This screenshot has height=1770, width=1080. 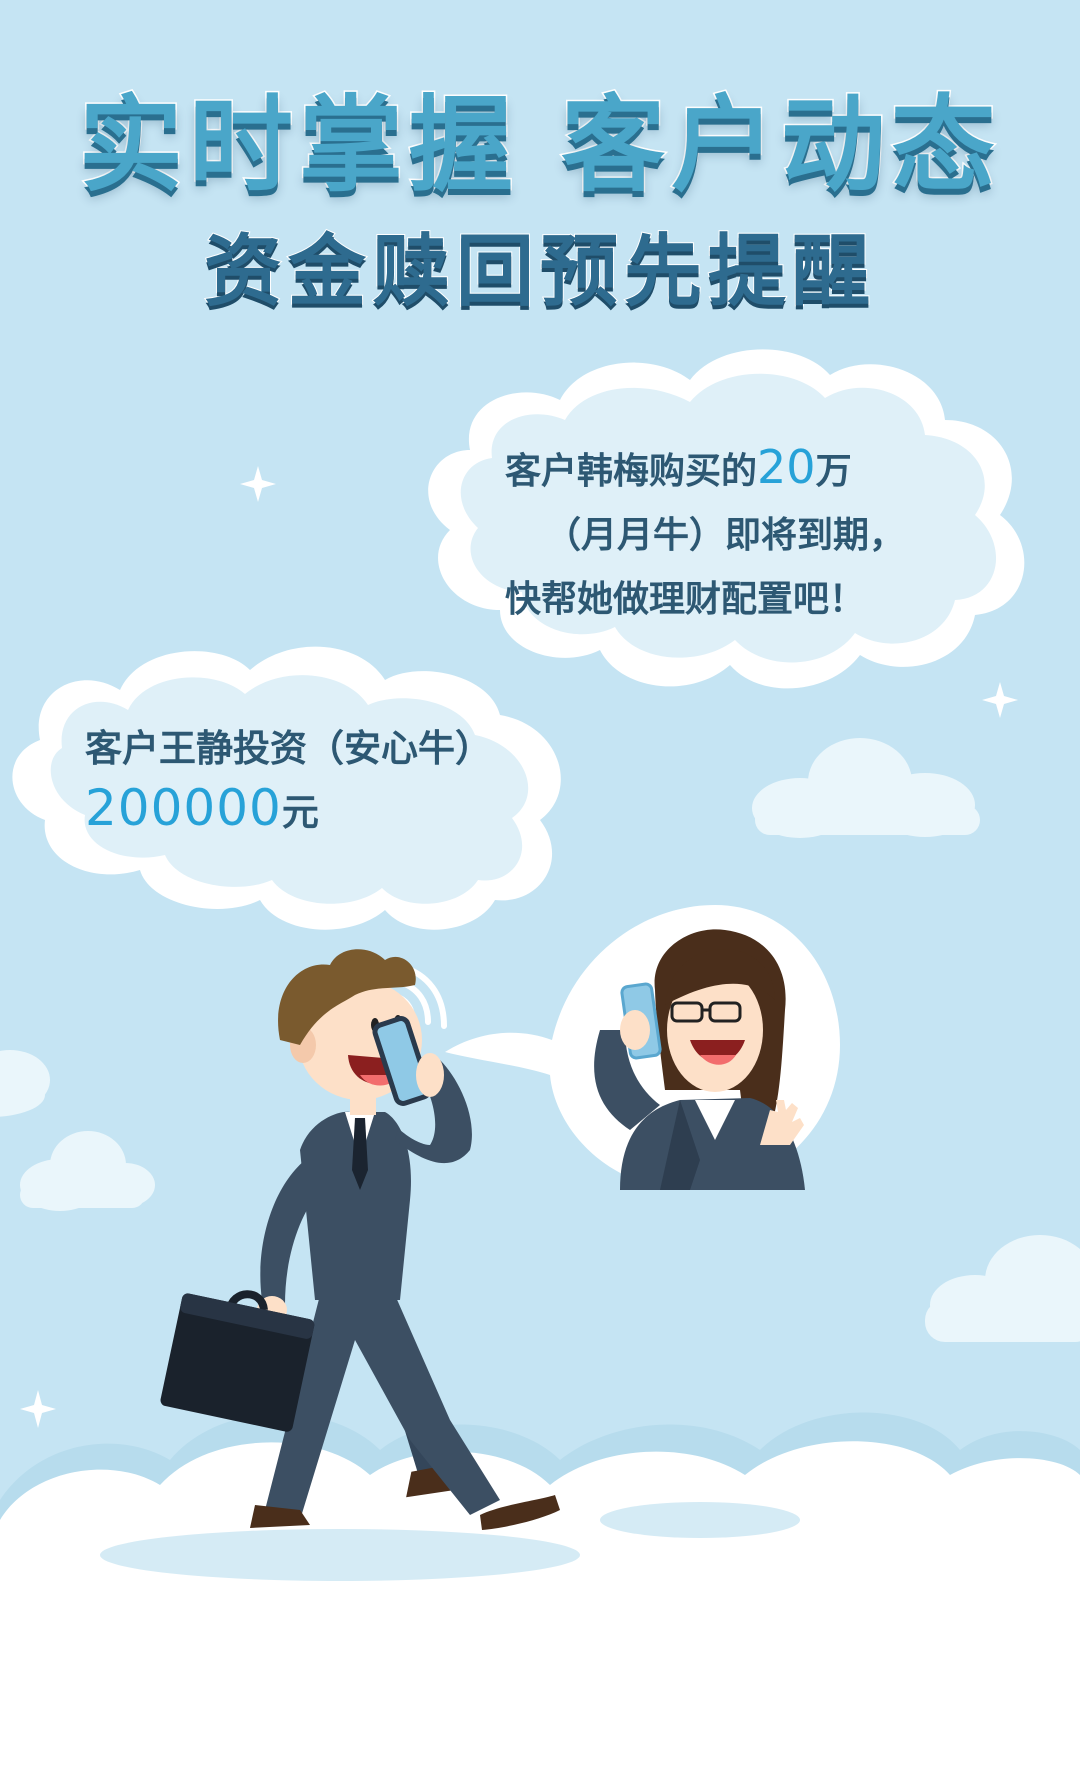 I want to click on maturity-reminder-text: 客户韩梅购买的20万 （月月牛）即将到期， 快帮她做理财配置吧！, so click(x=740, y=533).